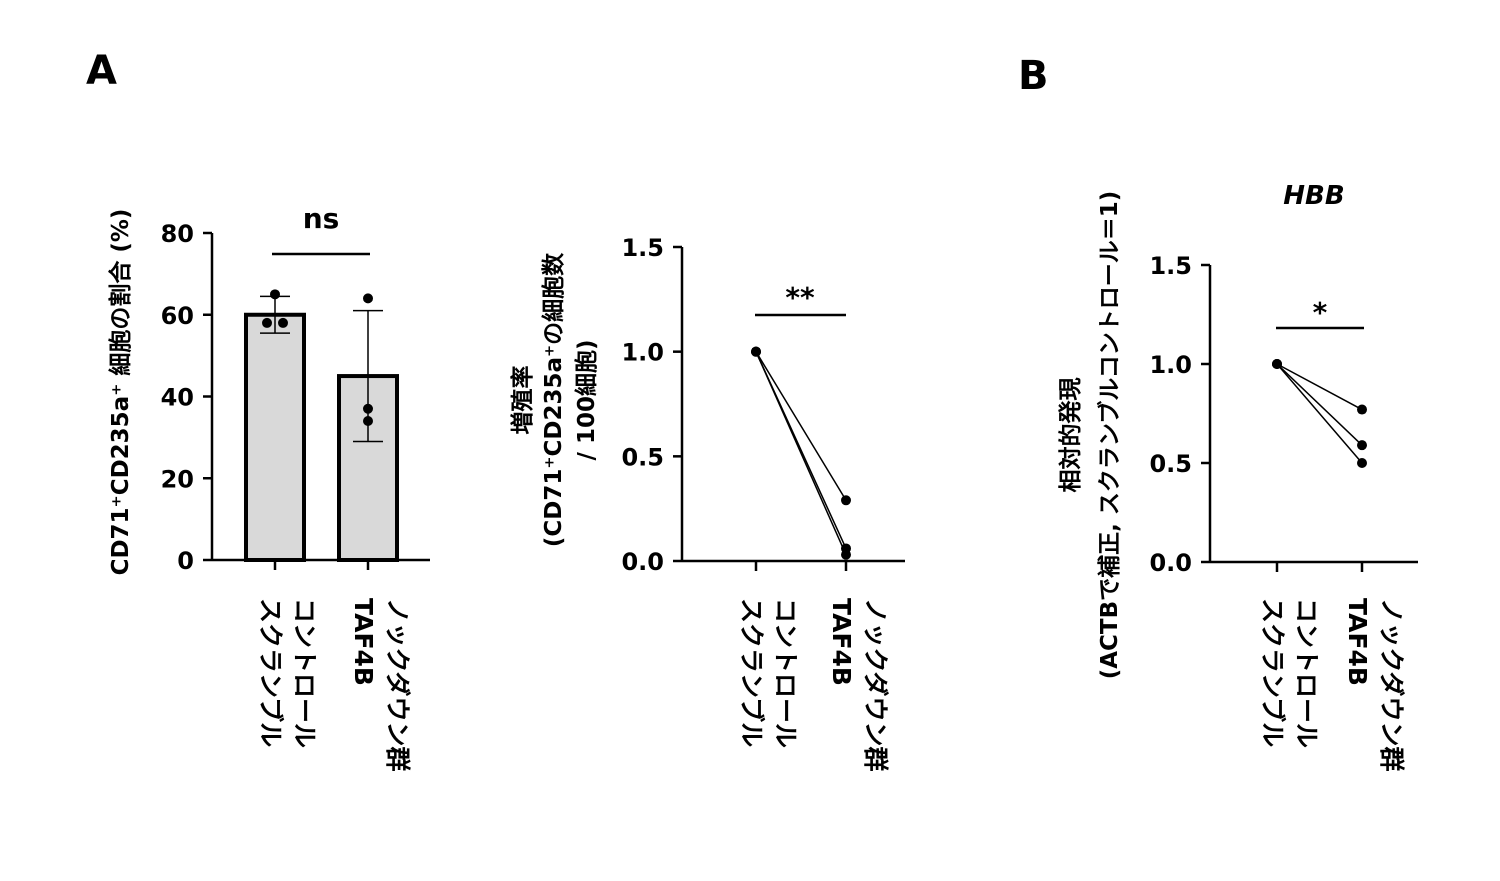  What do you see at coordinates (177, 234) in the screenshot?
I see `y-tick-label: 80` at bounding box center [177, 234].